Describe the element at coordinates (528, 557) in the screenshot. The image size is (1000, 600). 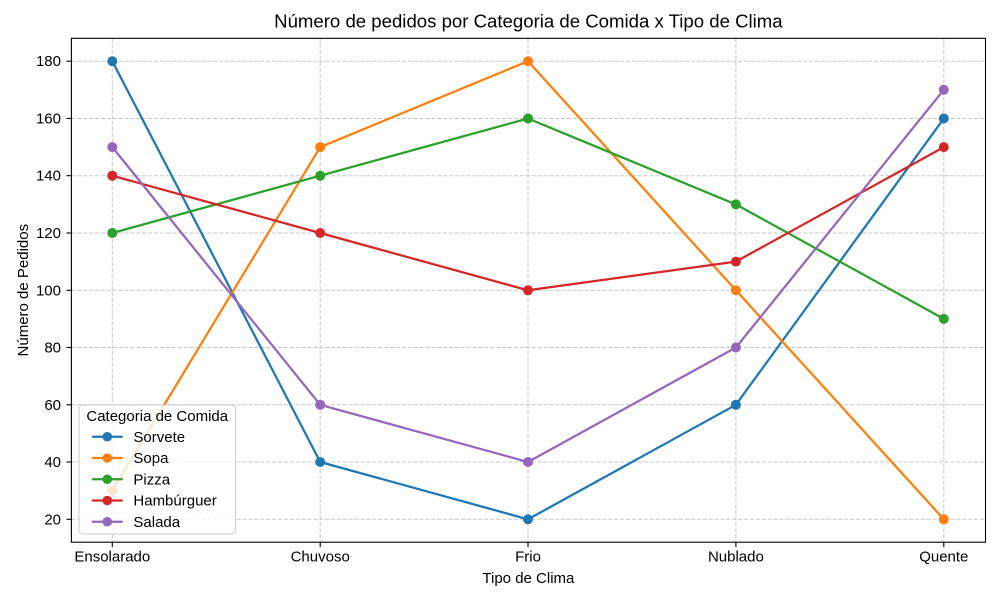
I see `svg-text: Frio` at that location.